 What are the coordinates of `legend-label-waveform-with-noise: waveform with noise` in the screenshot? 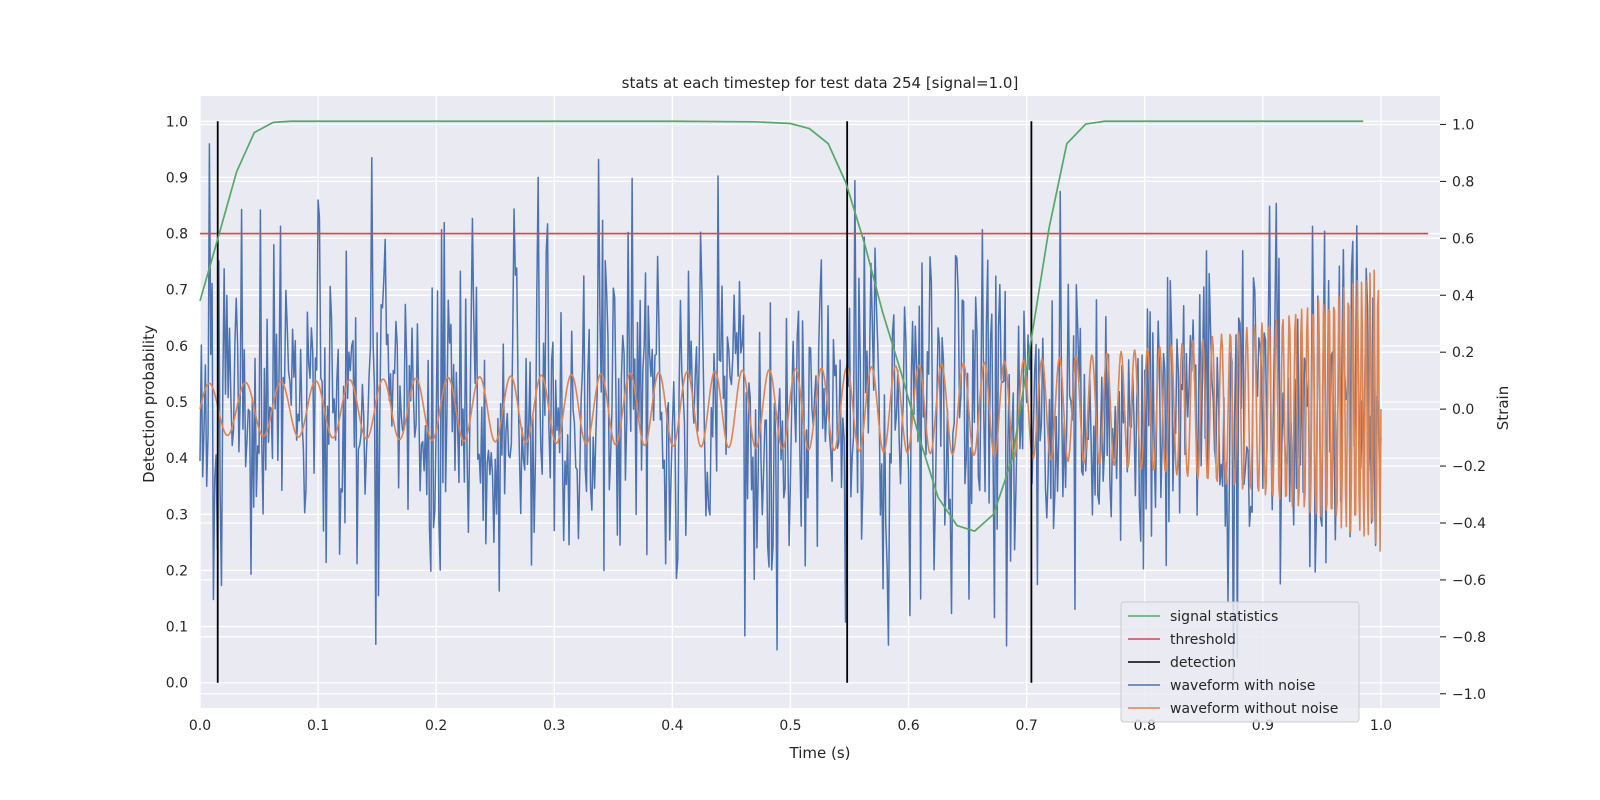 It's located at (1242, 686).